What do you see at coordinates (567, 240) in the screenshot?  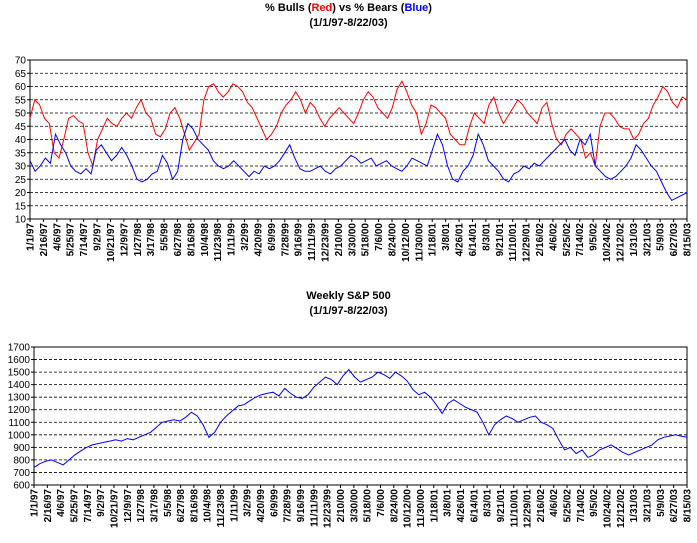 I see `chart1-xtick-label: 5/25/02` at bounding box center [567, 240].